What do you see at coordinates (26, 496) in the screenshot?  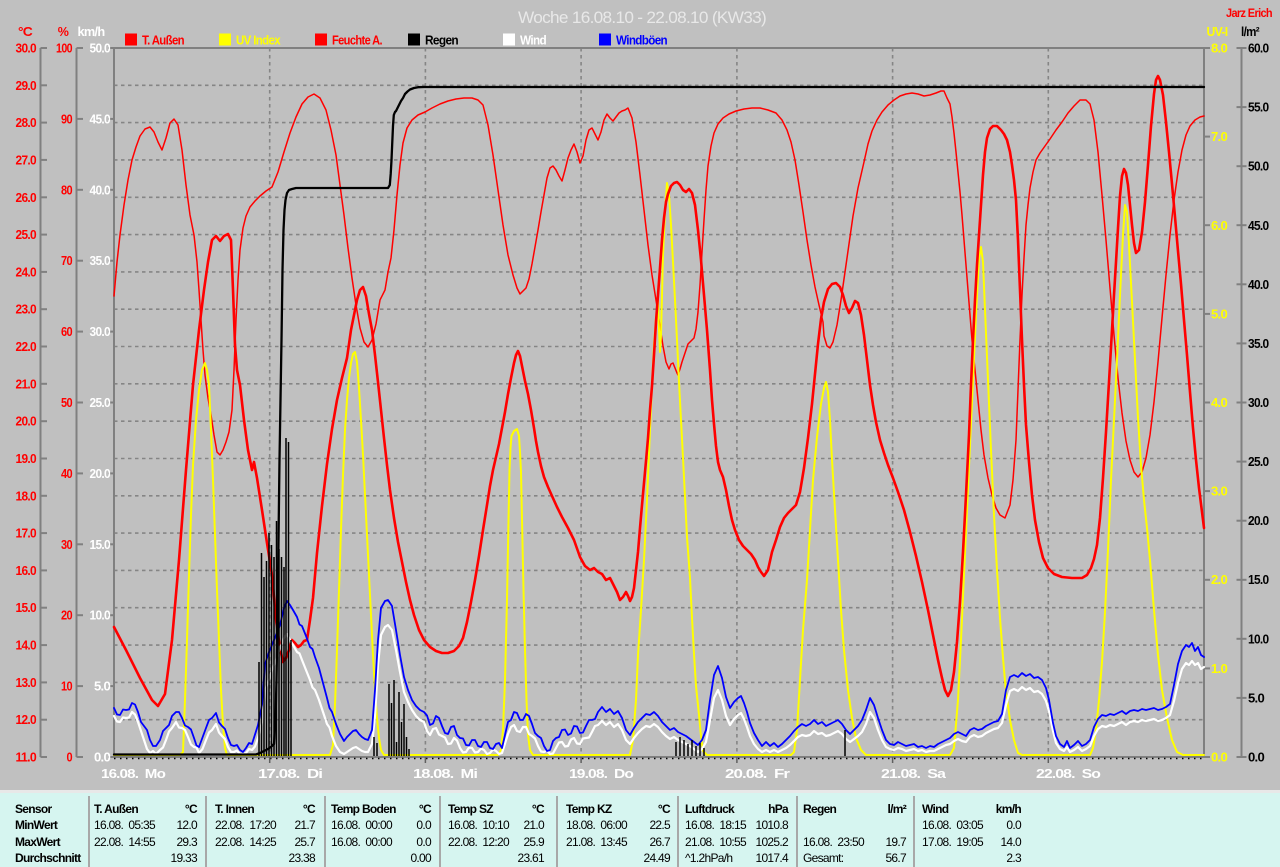 I see `svg-text: 18.0` at bounding box center [26, 496].